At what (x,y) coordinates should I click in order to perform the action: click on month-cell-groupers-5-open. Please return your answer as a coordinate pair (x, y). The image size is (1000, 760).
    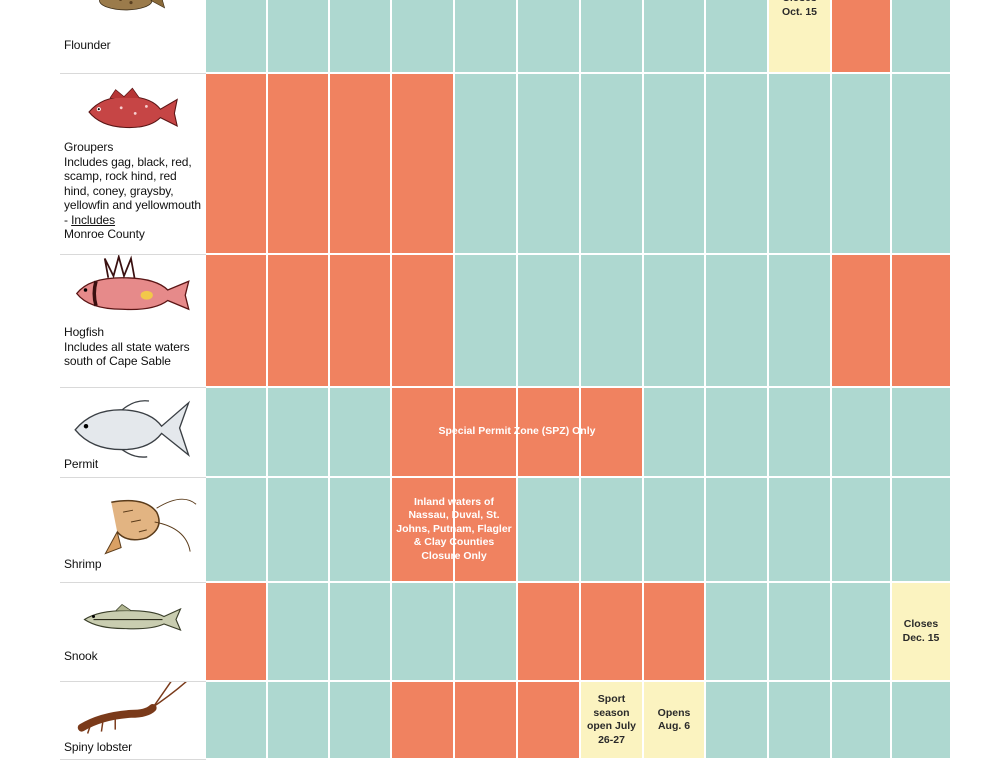
    Looking at the image, I should click on (486, 164).